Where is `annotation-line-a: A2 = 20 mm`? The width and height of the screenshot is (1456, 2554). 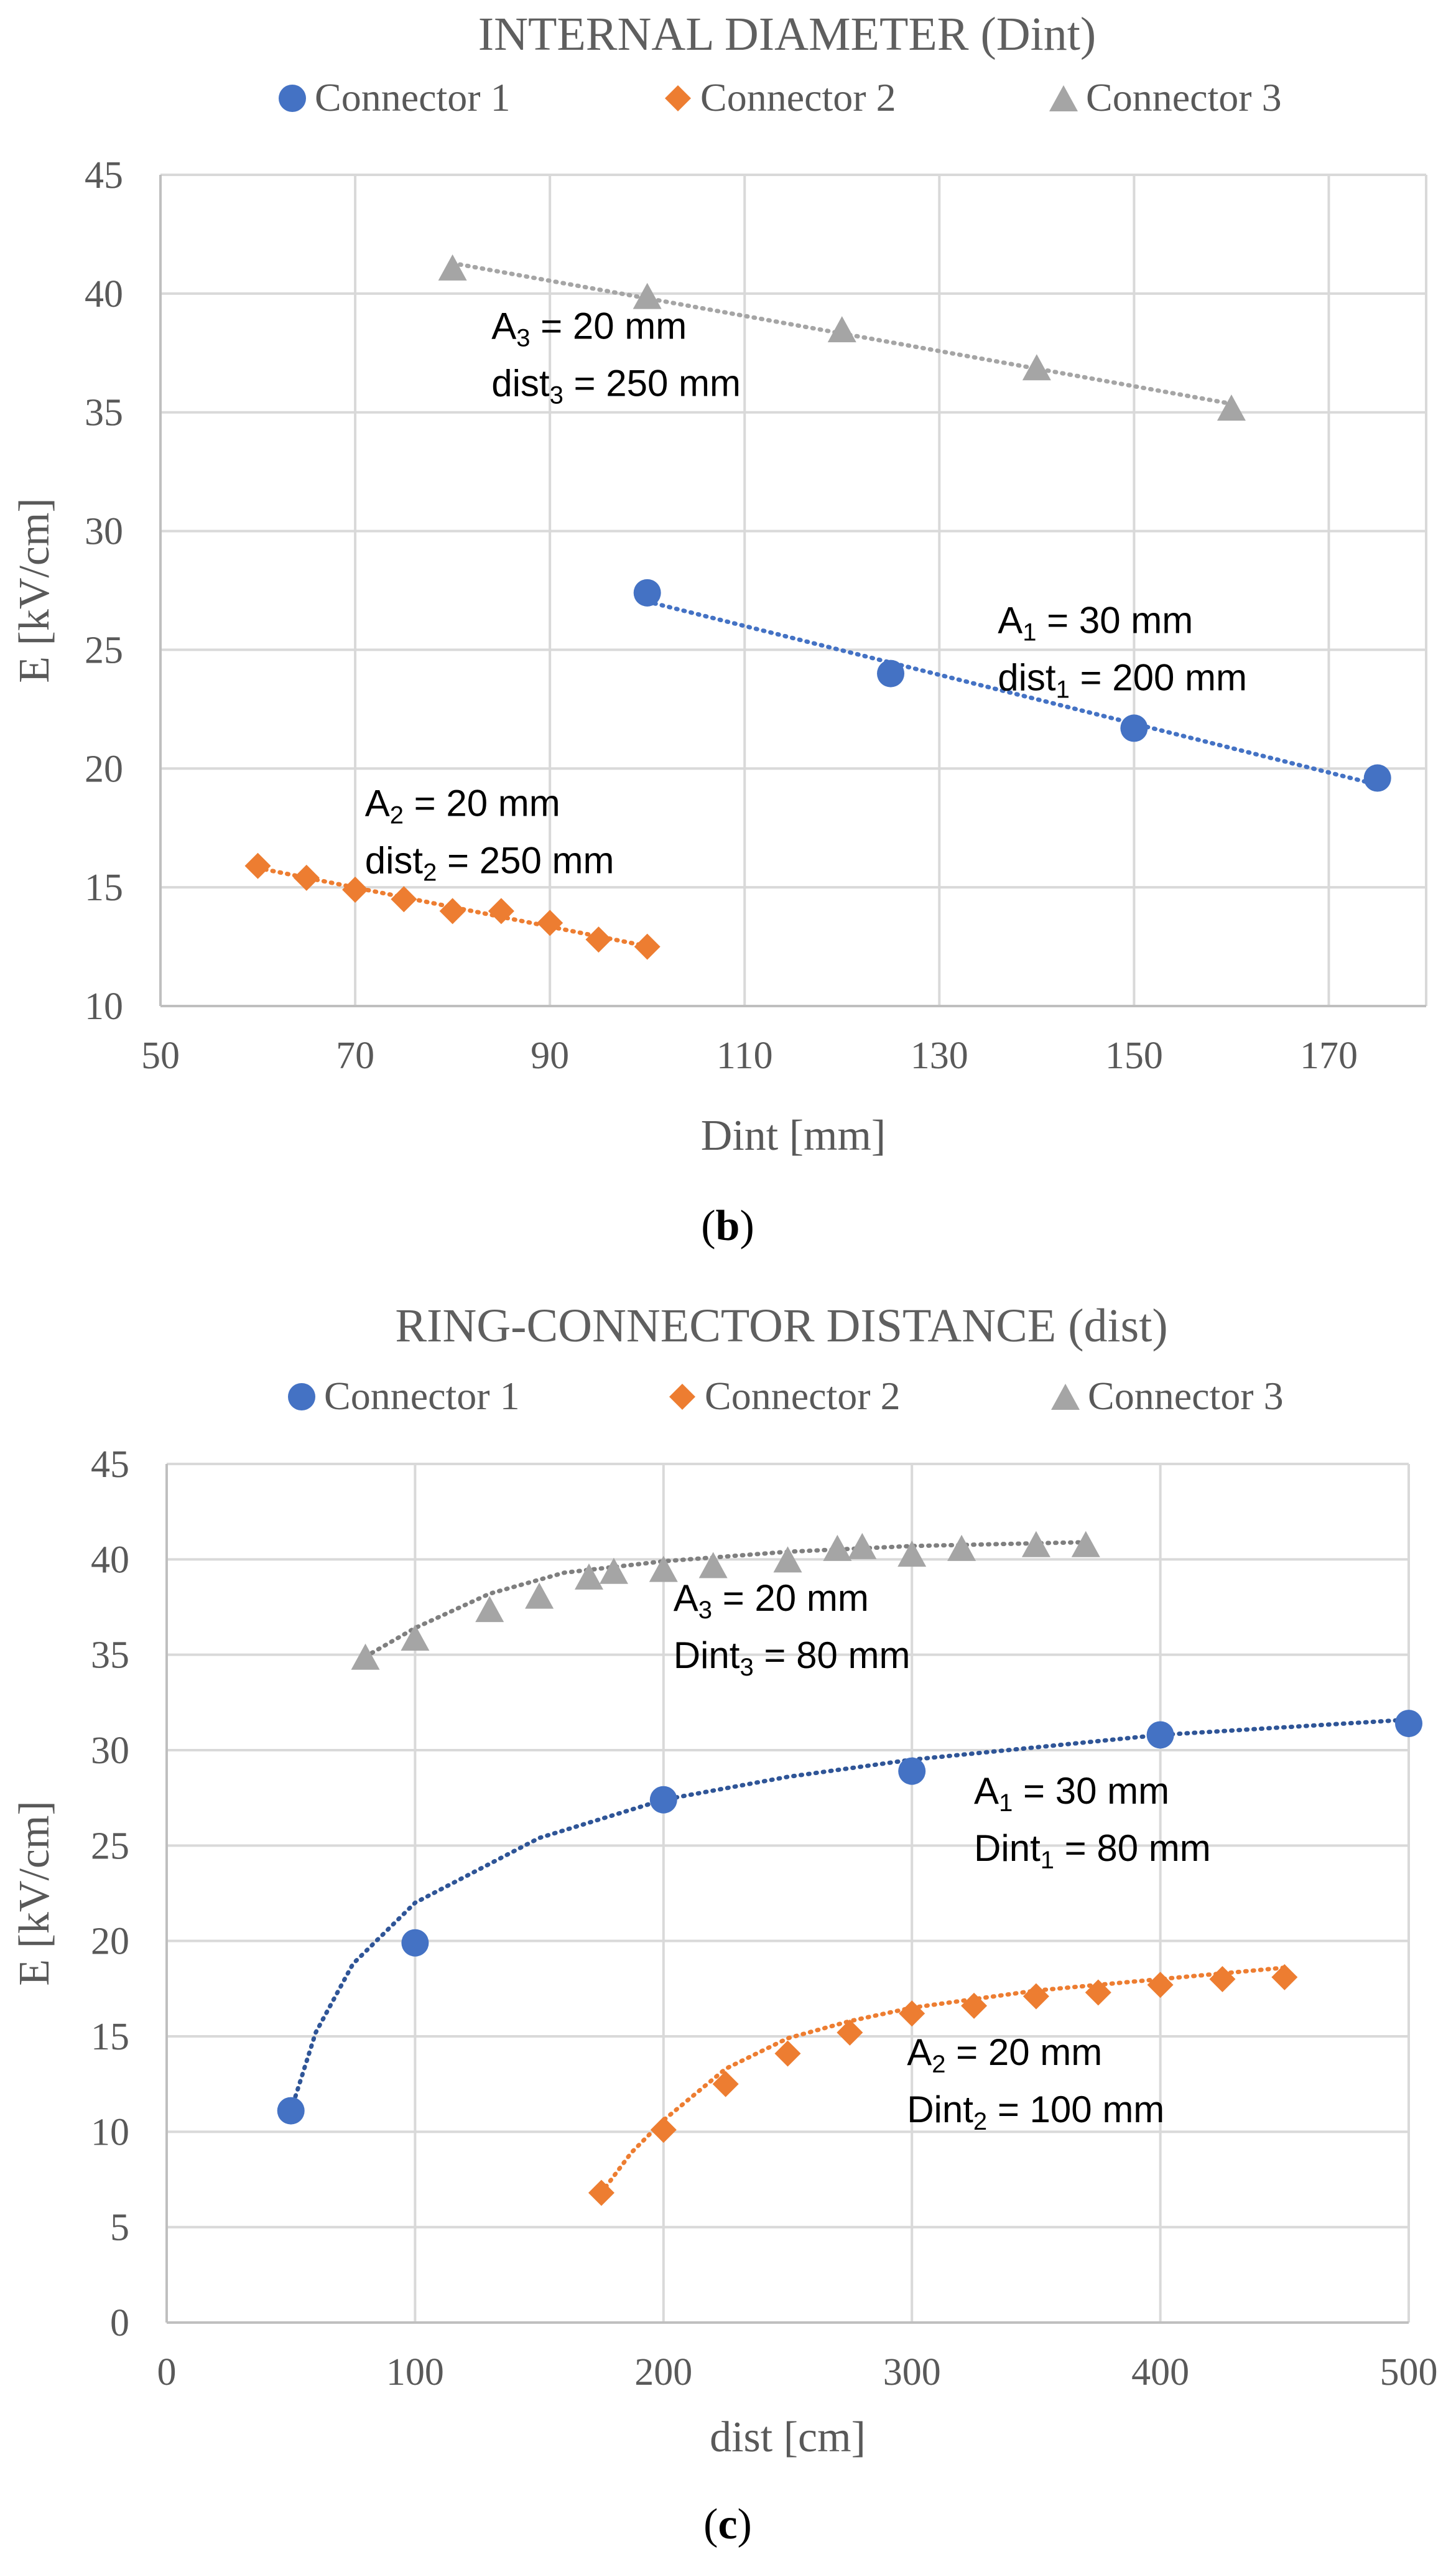
annotation-line-a: A2 = 20 mm is located at coordinates (462, 806).